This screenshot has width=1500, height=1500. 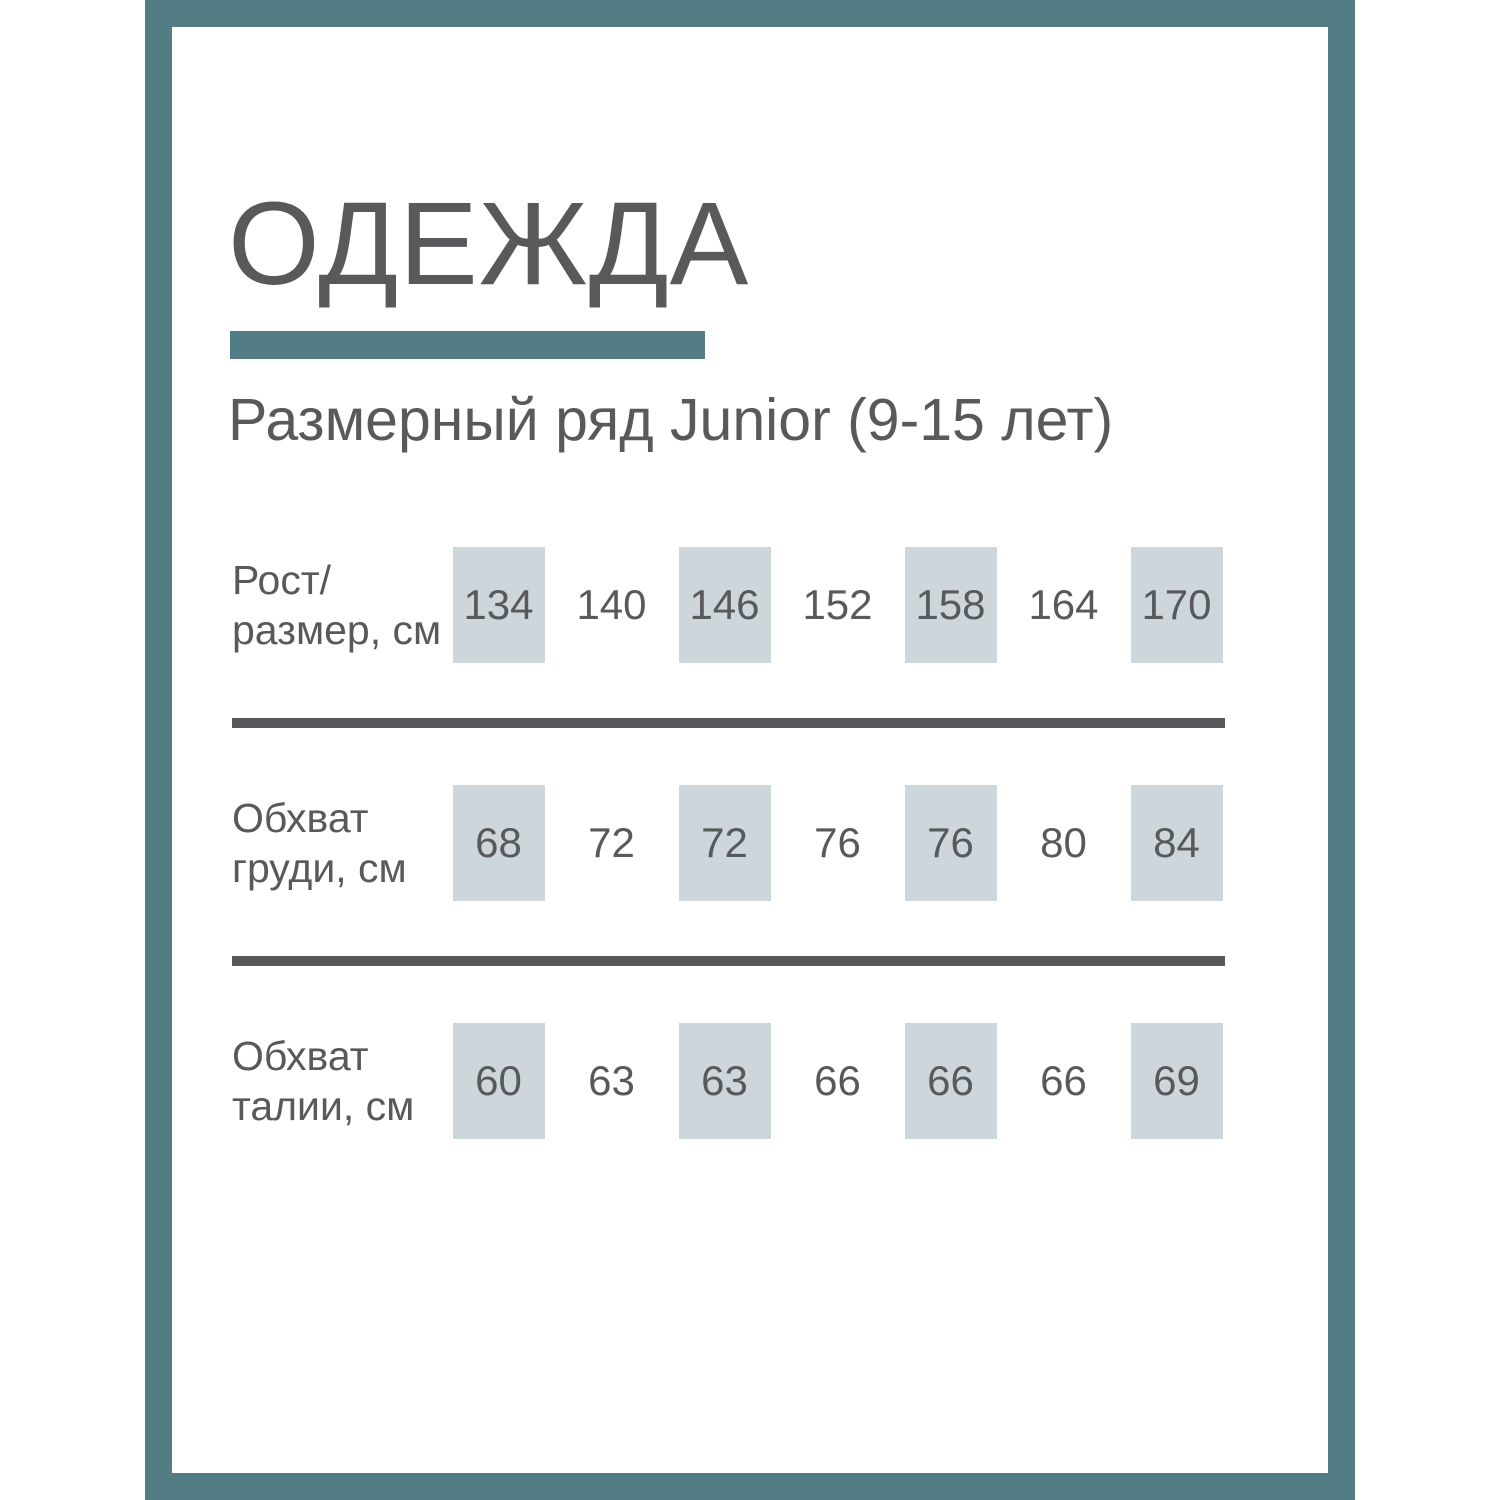 I want to click on value-cell: 164, so click(x=1063, y=605).